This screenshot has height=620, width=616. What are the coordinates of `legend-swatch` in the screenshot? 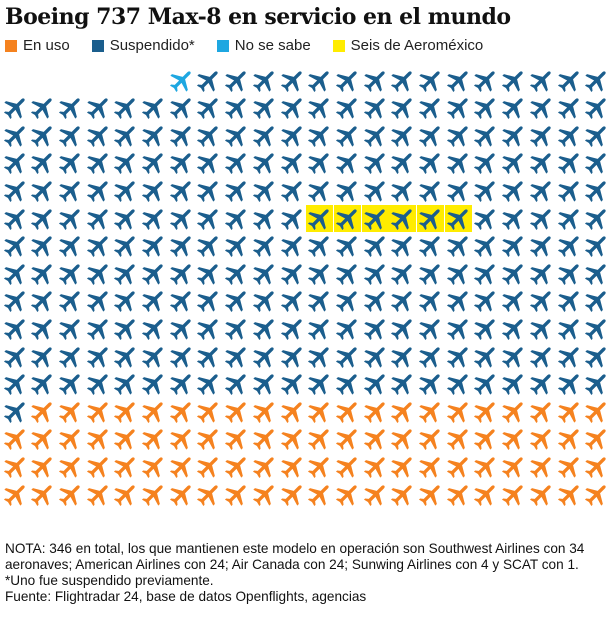 It's located at (338, 45).